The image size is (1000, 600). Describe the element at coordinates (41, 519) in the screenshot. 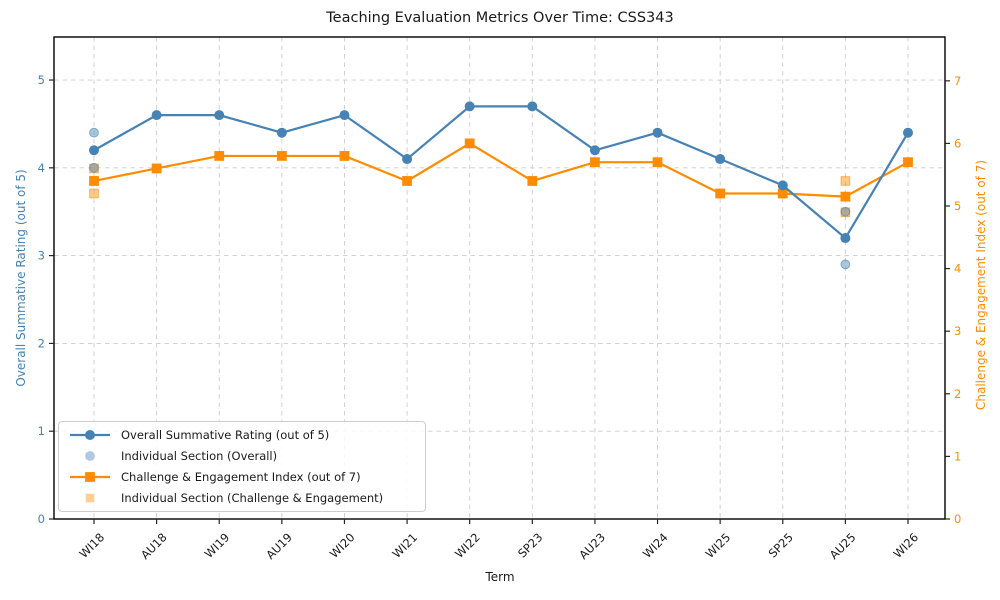

I see `y-left-tick-label: 0` at that location.